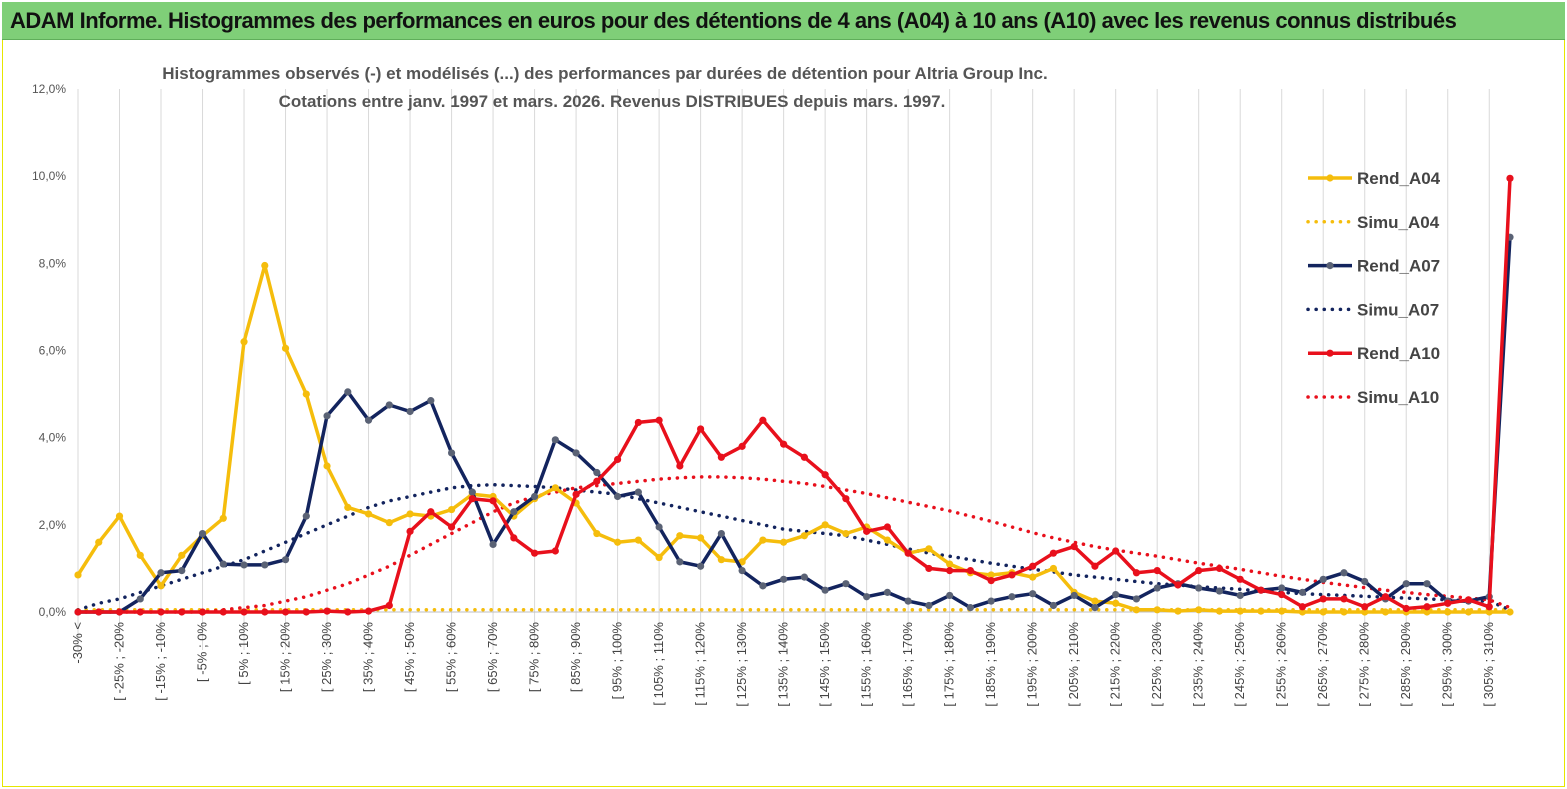 The width and height of the screenshot is (1567, 789). I want to click on x-tick-label: [ 25% ; 30%, so click(326, 657).